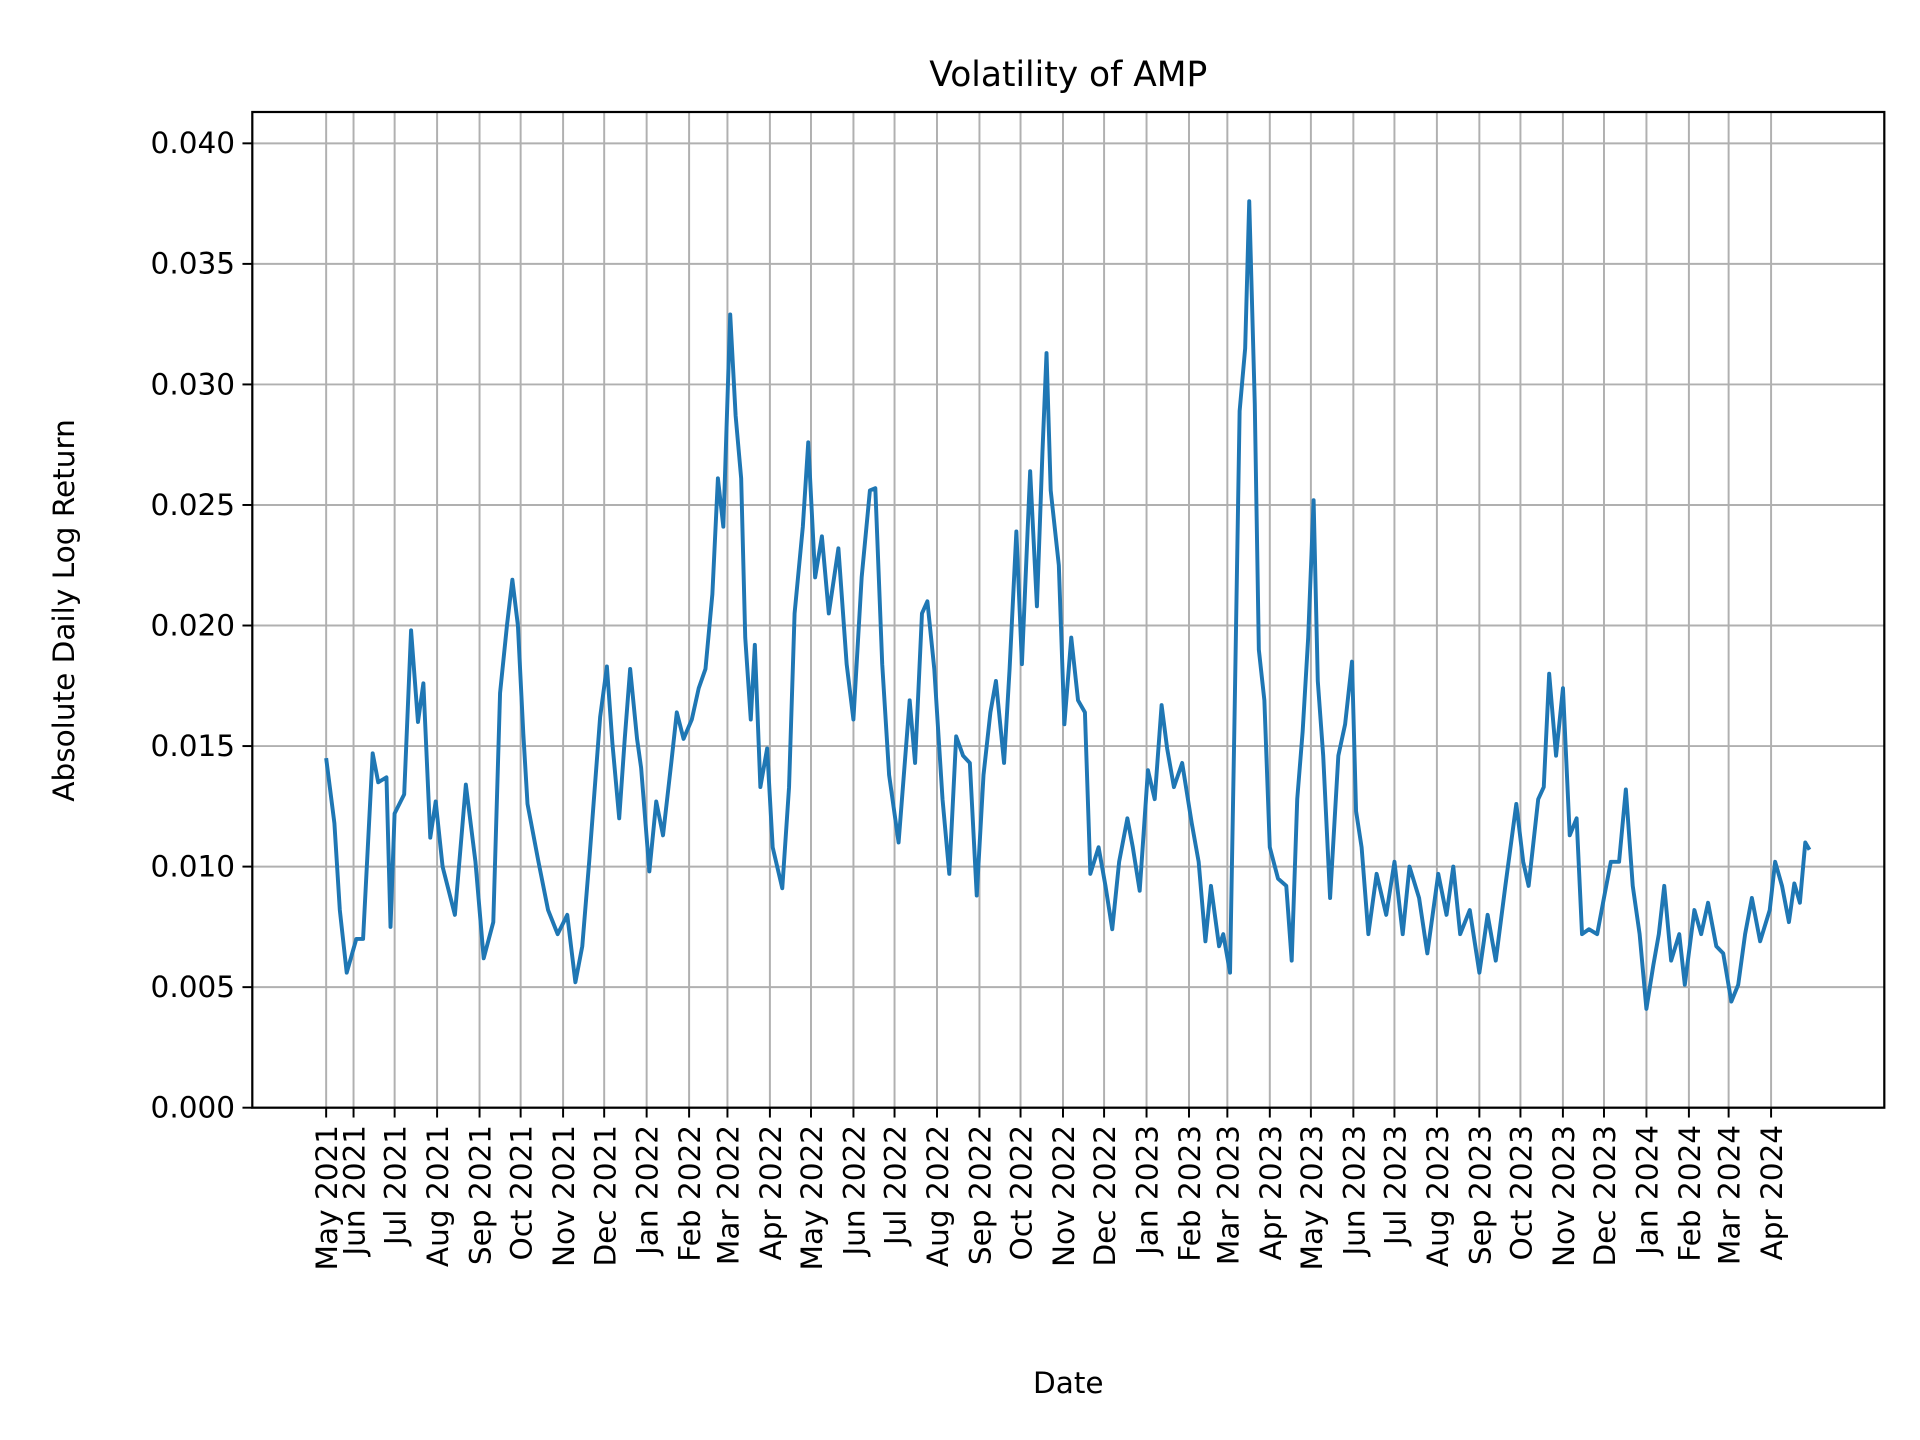 This screenshot has width=1920, height=1440. What do you see at coordinates (938, 1196) in the screenshot?
I see `x-tick-label: Aug 2022` at bounding box center [938, 1196].